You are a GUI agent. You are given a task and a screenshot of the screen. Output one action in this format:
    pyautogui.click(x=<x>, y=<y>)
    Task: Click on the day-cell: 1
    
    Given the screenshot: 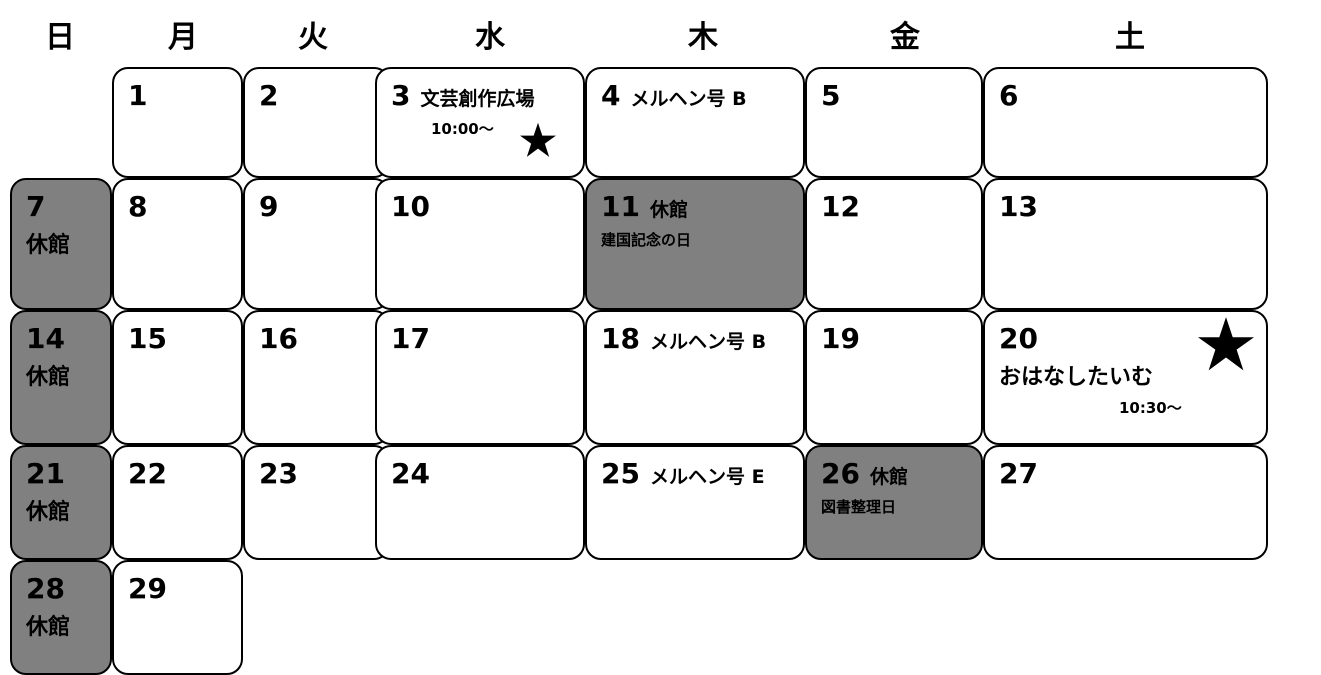 What is the action you would take?
    pyautogui.click(x=177, y=122)
    